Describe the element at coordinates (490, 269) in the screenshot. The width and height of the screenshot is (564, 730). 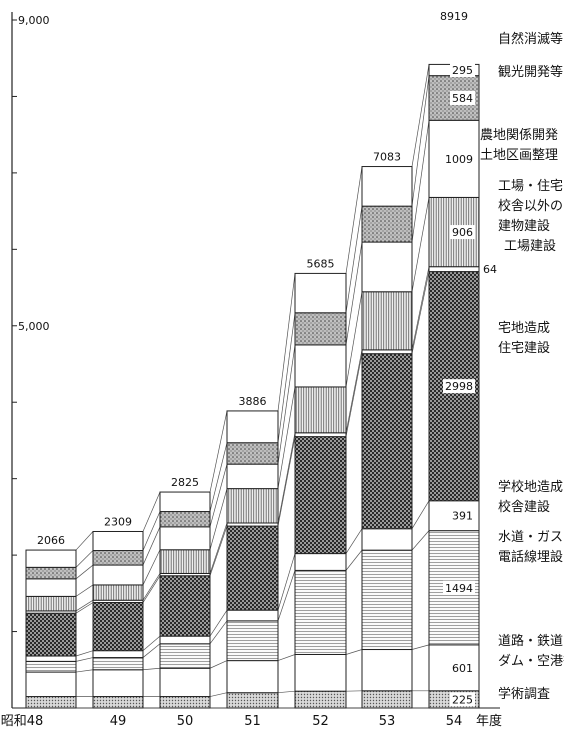
I see `value-label-64: 64` at that location.